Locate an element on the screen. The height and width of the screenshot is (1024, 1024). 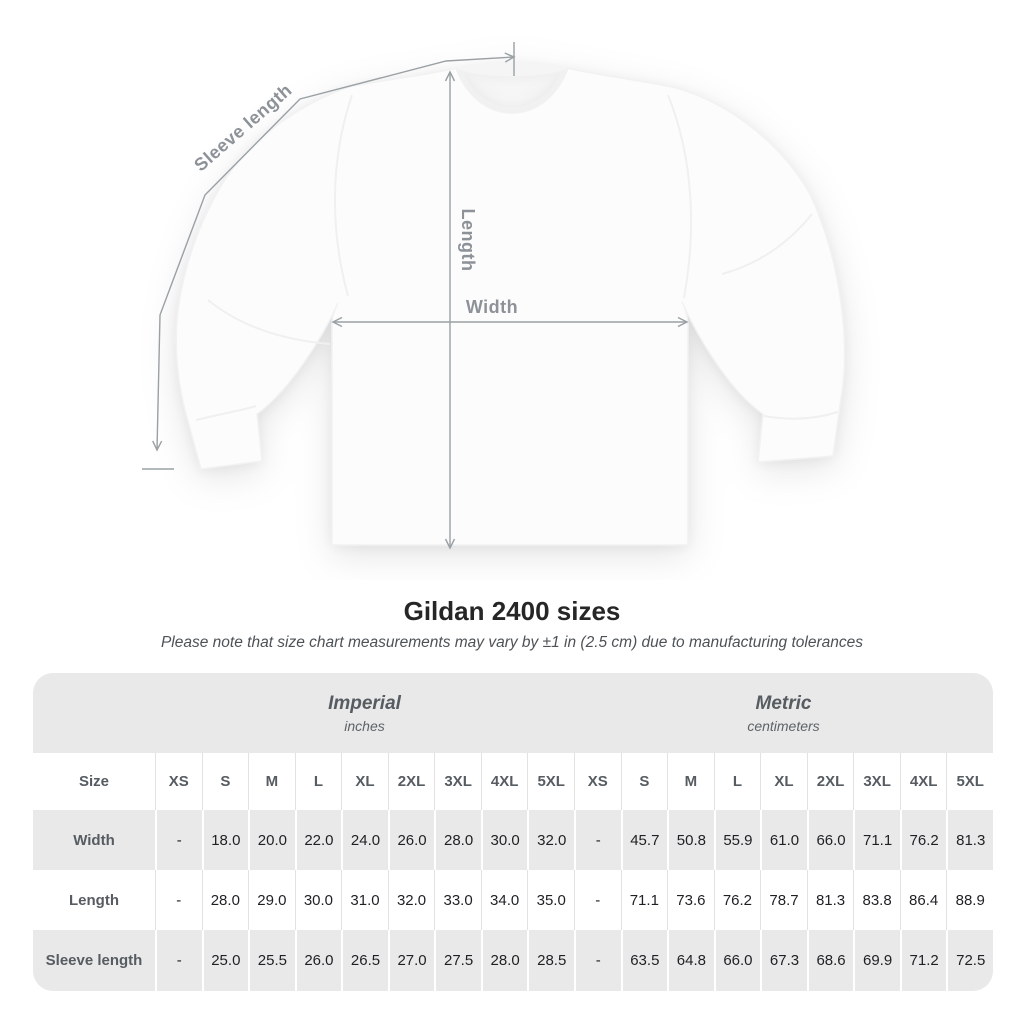
table-cell-imperial: 24.0 is located at coordinates (364, 840).